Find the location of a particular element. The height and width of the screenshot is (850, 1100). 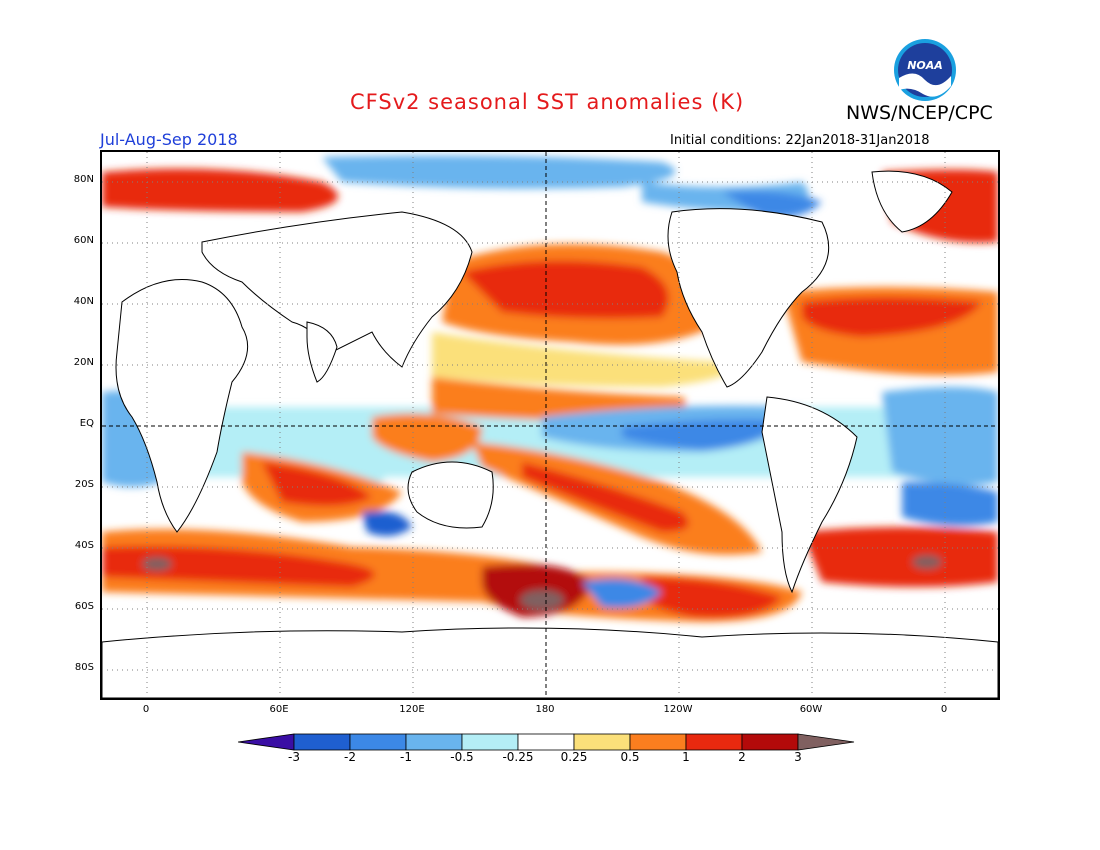

colorbar-label: 2 is located at coordinates (742, 757).